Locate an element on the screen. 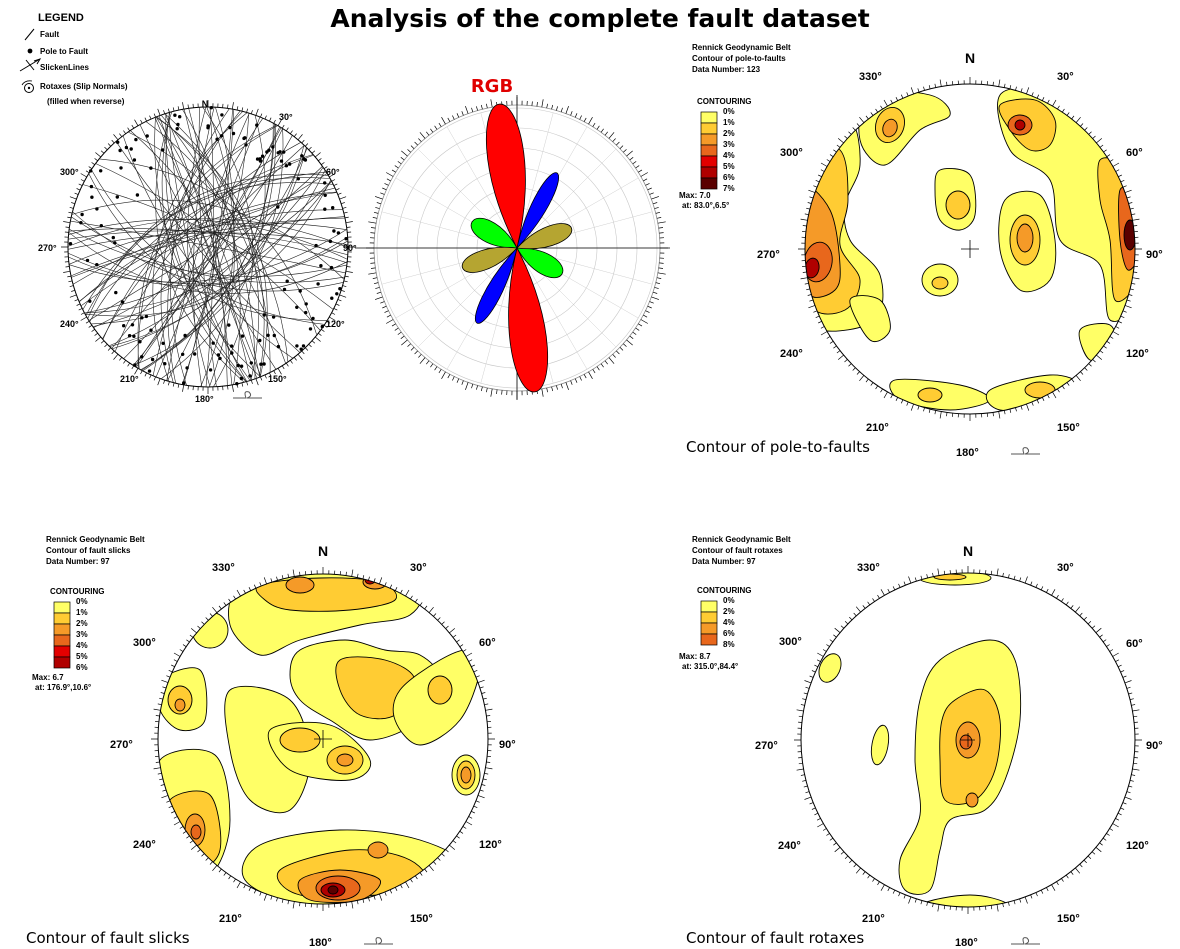 The height and width of the screenshot is (949, 1180). slicks-label-240: 240° is located at coordinates (144, 845).